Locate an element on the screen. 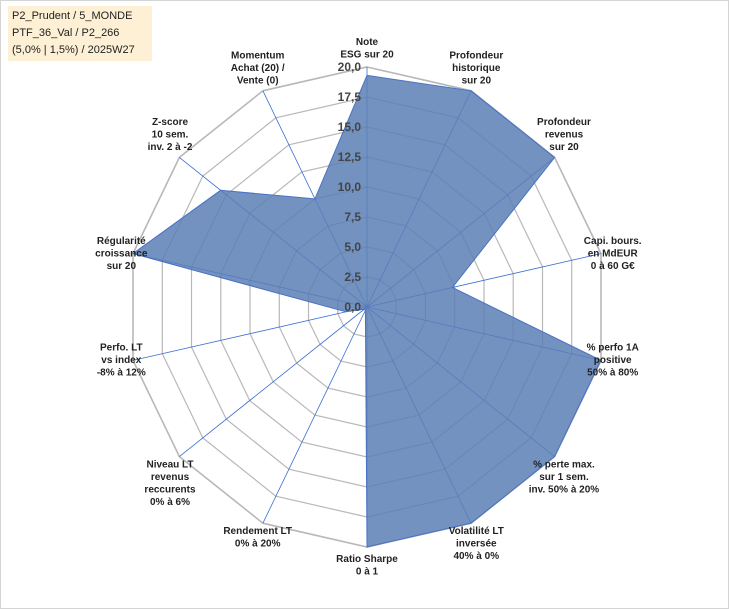 This screenshot has width=729, height=609. info-line-3: (5,0% | 1,5%) / 2025W27 is located at coordinates (73, 50).